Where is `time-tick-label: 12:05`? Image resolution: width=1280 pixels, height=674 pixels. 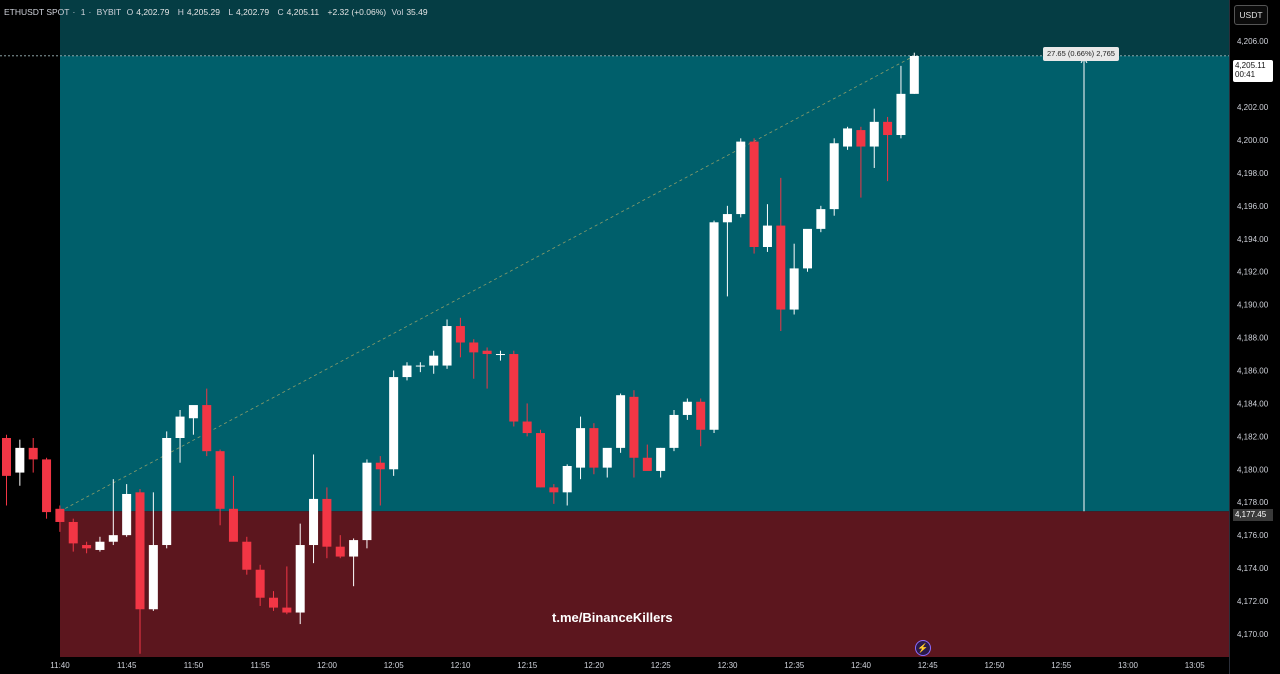 time-tick-label: 12:05 is located at coordinates (394, 665).